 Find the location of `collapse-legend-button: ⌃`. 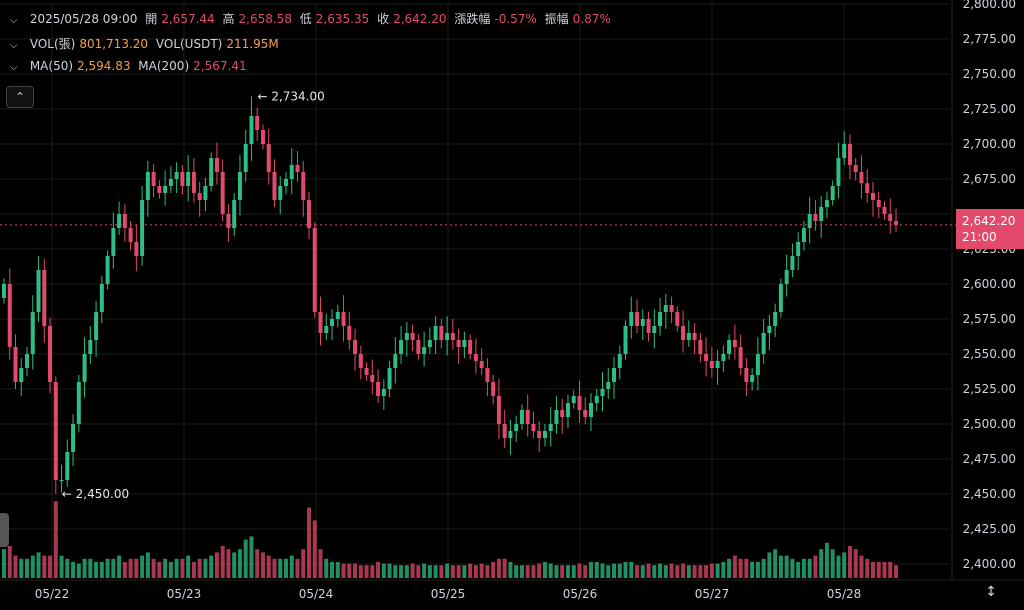

collapse-legend-button: ⌃ is located at coordinates (20, 97).